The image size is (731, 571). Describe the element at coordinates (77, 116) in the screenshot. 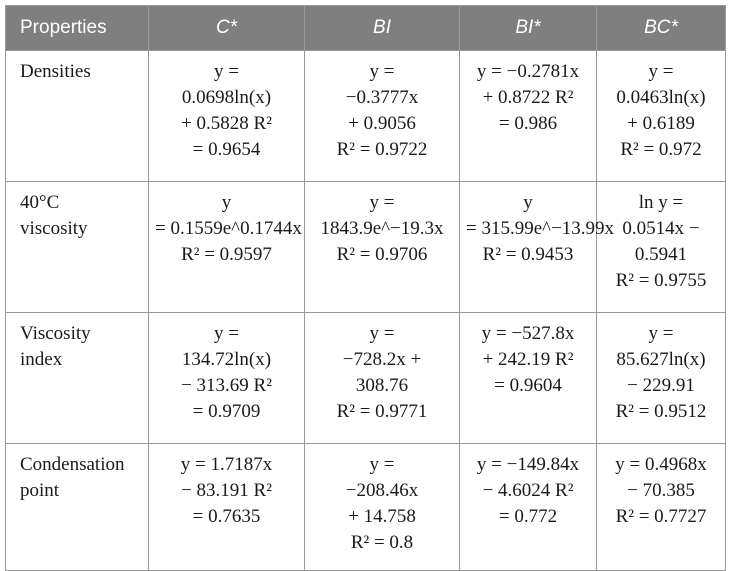

I see `property-cell: Densities` at that location.